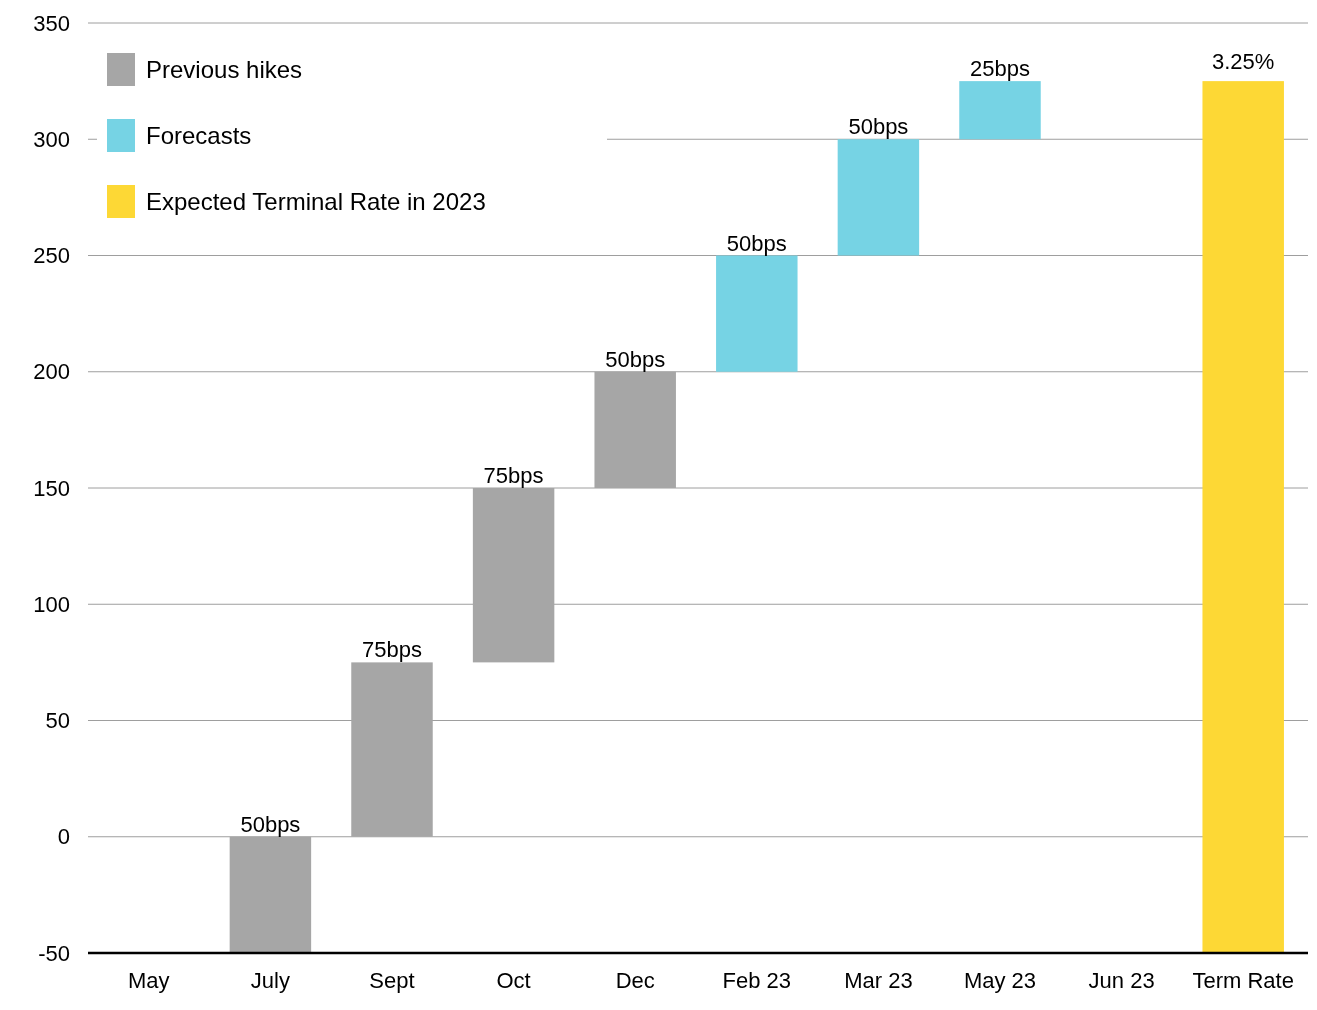 The image size is (1317, 1010). Describe the element at coordinates (51, 139) in the screenshot. I see `y-tick-label: 300` at that location.